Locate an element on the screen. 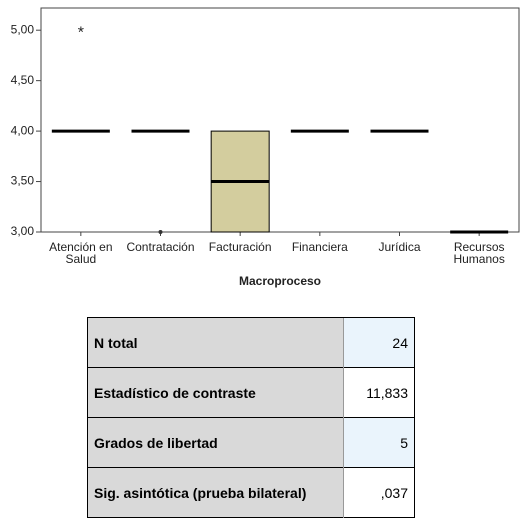 The image size is (526, 525). x-tick-label: Recursos Humanos is located at coordinates (479, 253).